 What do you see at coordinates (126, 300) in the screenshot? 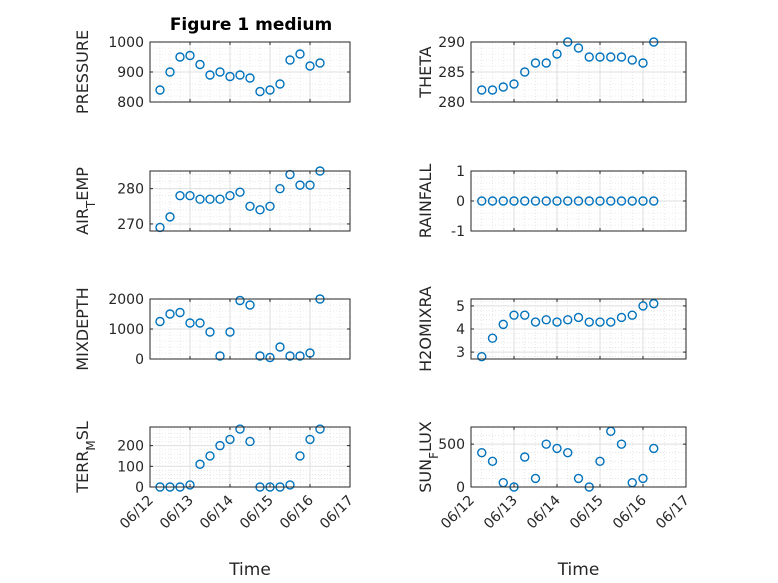
I see `y-tick-label: 2000` at bounding box center [126, 300].